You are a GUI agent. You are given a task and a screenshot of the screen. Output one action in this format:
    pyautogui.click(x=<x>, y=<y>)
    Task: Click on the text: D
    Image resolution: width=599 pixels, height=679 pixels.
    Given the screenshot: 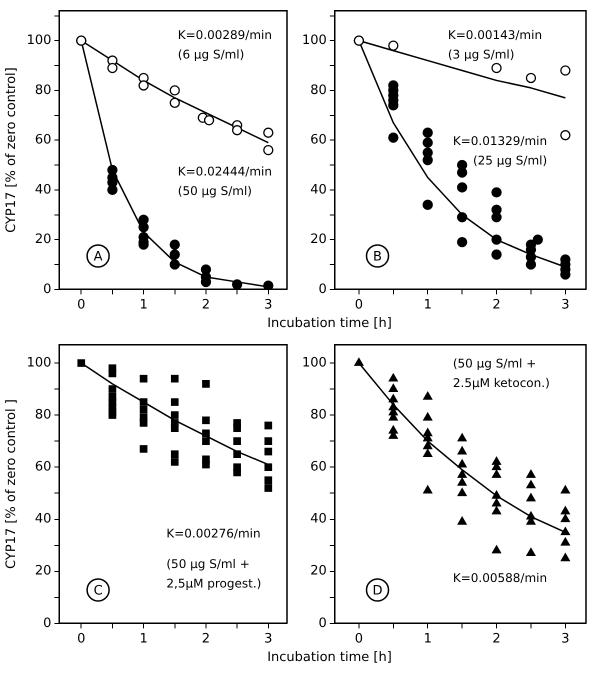 What is the action you would take?
    pyautogui.click(x=377, y=590)
    